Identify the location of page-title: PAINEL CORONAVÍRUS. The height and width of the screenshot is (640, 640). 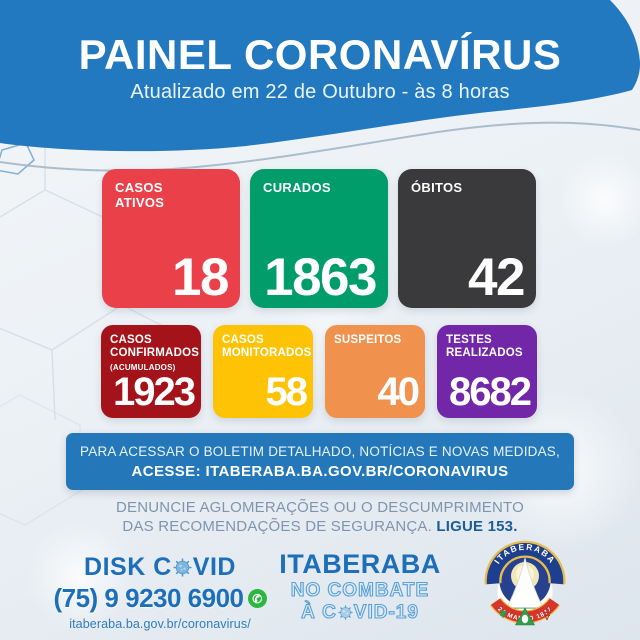
(320, 54).